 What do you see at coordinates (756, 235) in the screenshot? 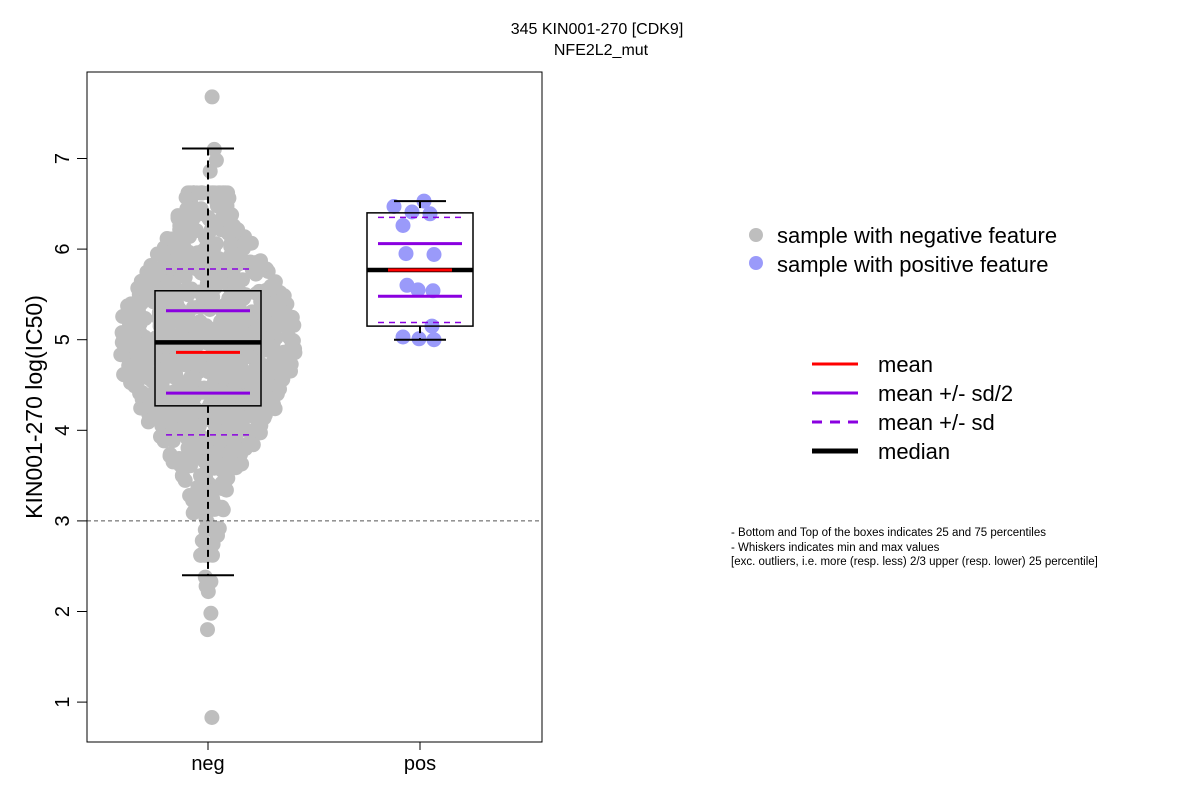
I see `legend-neg-marker` at bounding box center [756, 235].